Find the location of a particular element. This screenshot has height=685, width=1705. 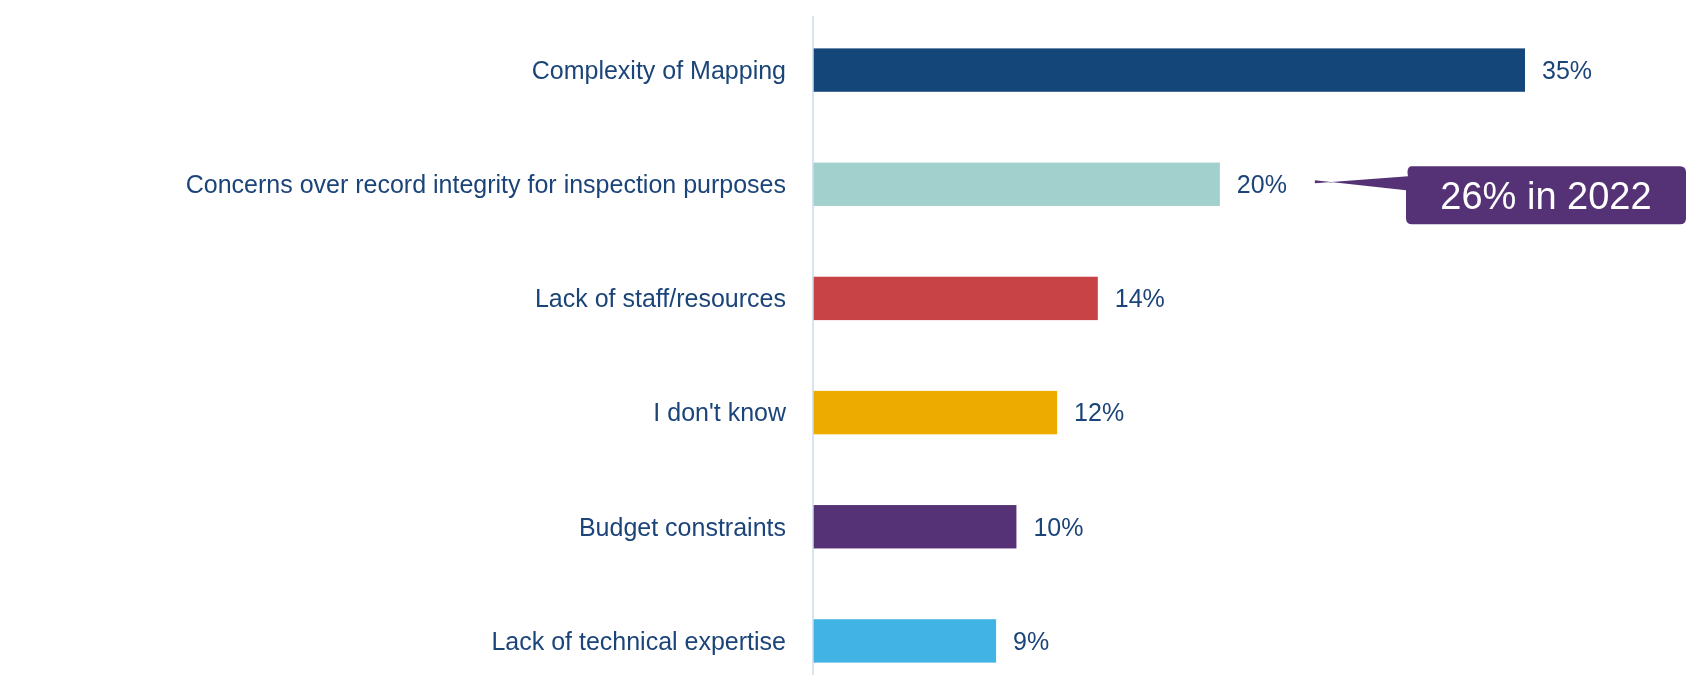

data-label: 35% is located at coordinates (1567, 69).